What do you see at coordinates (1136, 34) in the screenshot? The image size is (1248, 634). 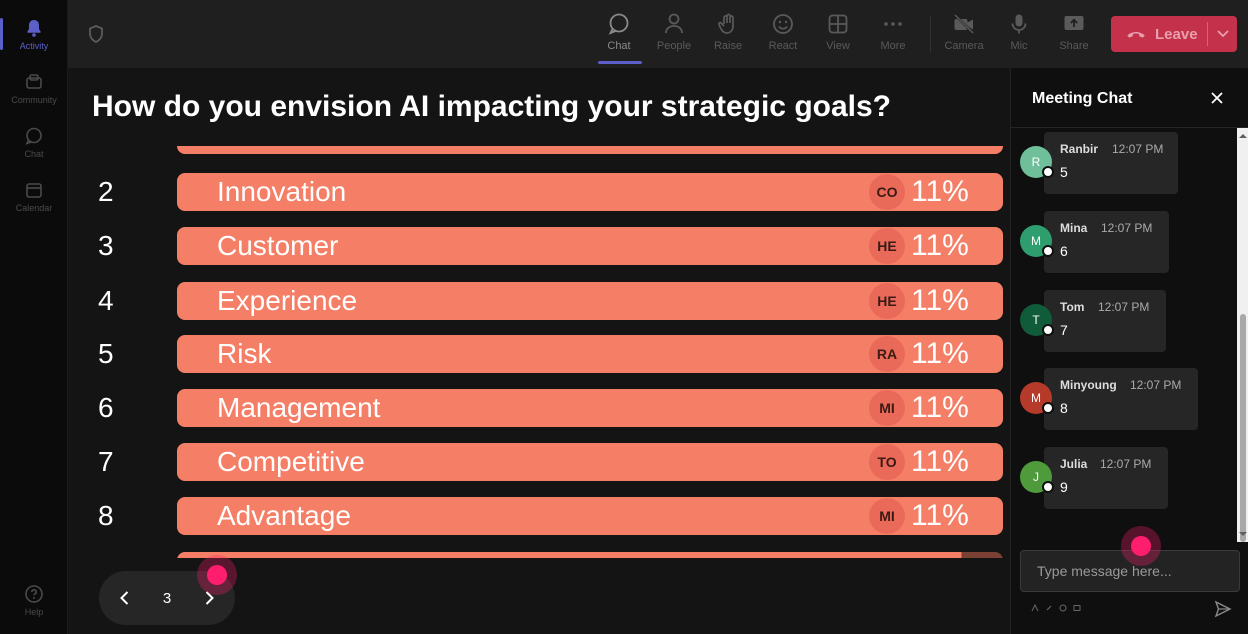 I see `hang-up-icon` at bounding box center [1136, 34].